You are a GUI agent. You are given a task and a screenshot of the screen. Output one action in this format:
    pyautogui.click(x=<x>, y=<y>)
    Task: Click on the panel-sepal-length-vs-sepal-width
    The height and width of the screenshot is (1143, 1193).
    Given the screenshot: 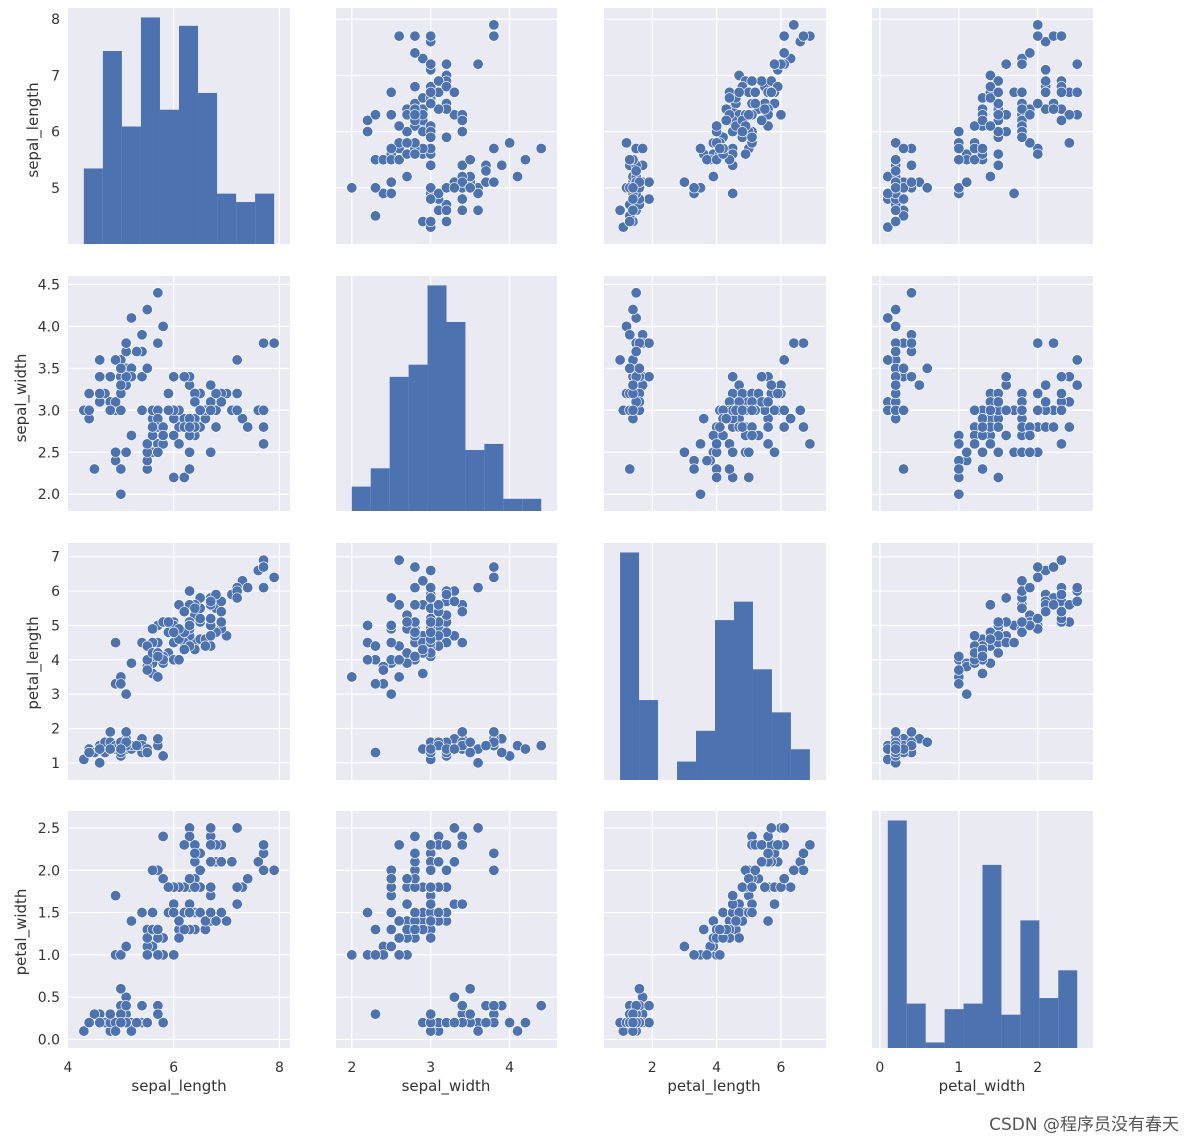 What is the action you would take?
    pyautogui.click(x=446, y=126)
    